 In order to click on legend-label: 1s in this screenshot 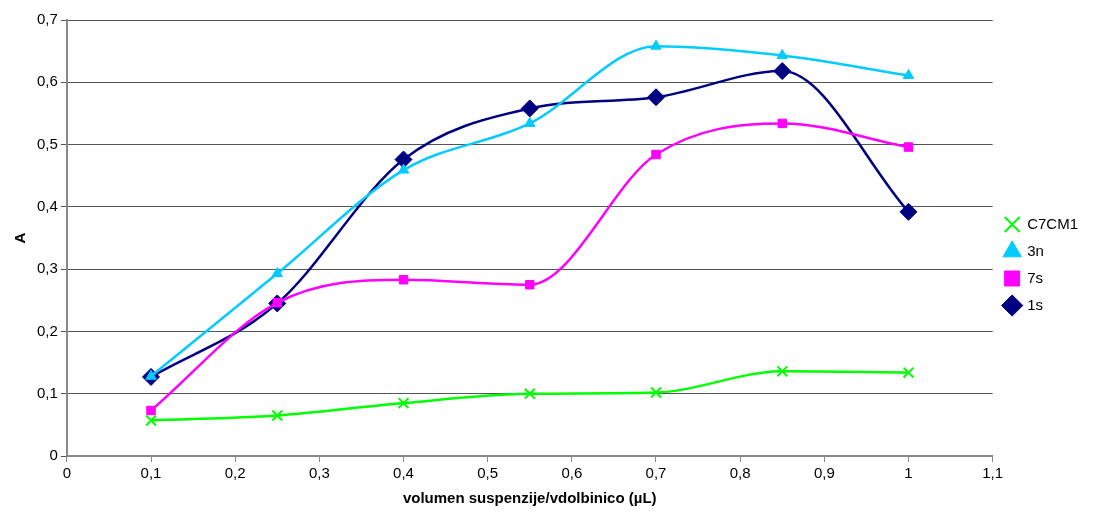, I will do `click(1035, 304)`.